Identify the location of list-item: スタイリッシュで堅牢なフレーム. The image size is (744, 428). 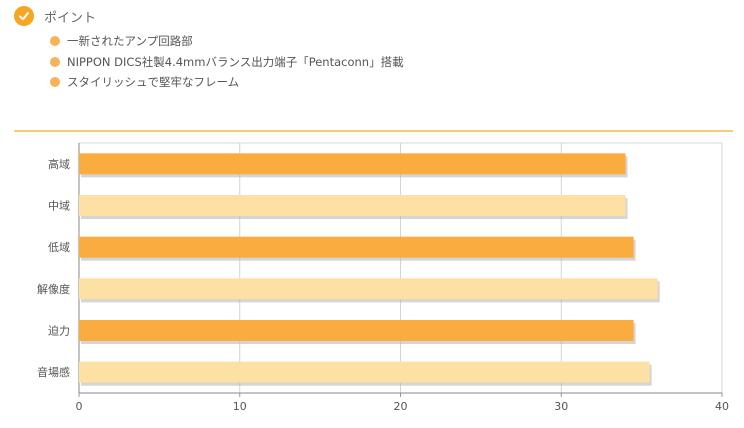
(227, 82).